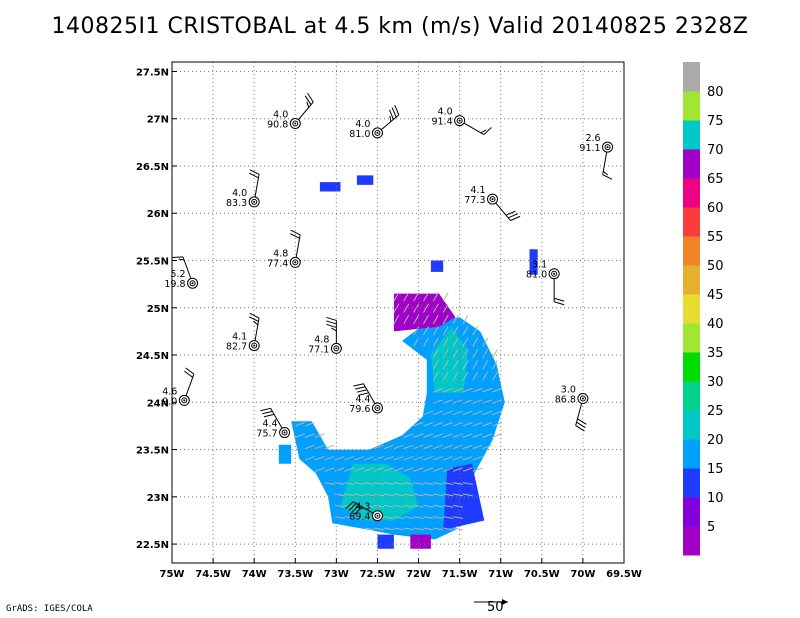 The height and width of the screenshot is (618, 800). I want to click on station-value-top: 4.1, so click(239, 337).